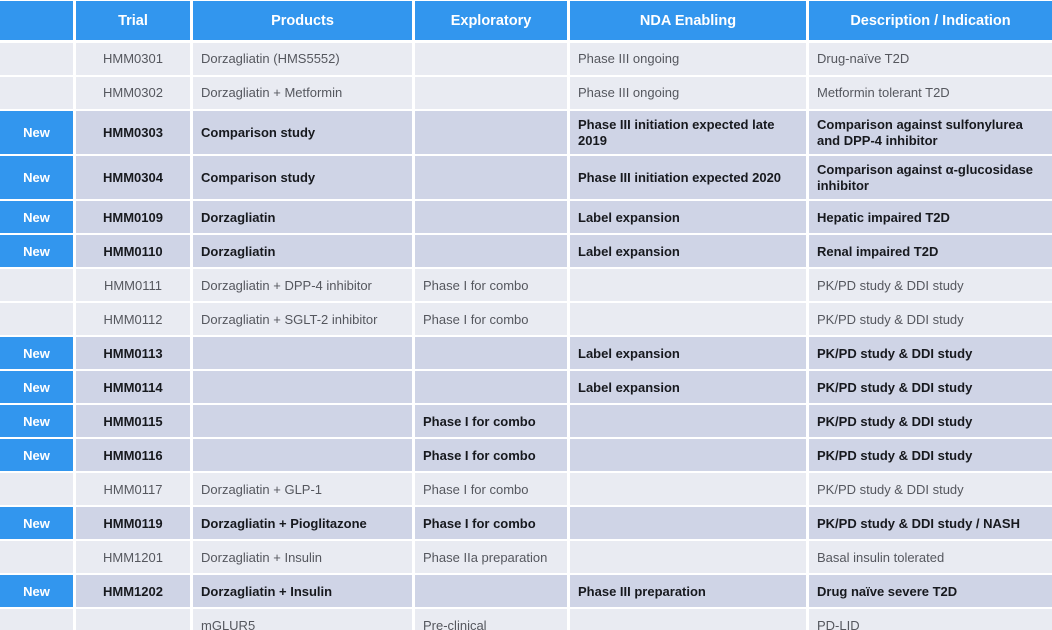  What do you see at coordinates (492, 619) in the screenshot?
I see `exploratory-cell: Pre-clinical` at bounding box center [492, 619].